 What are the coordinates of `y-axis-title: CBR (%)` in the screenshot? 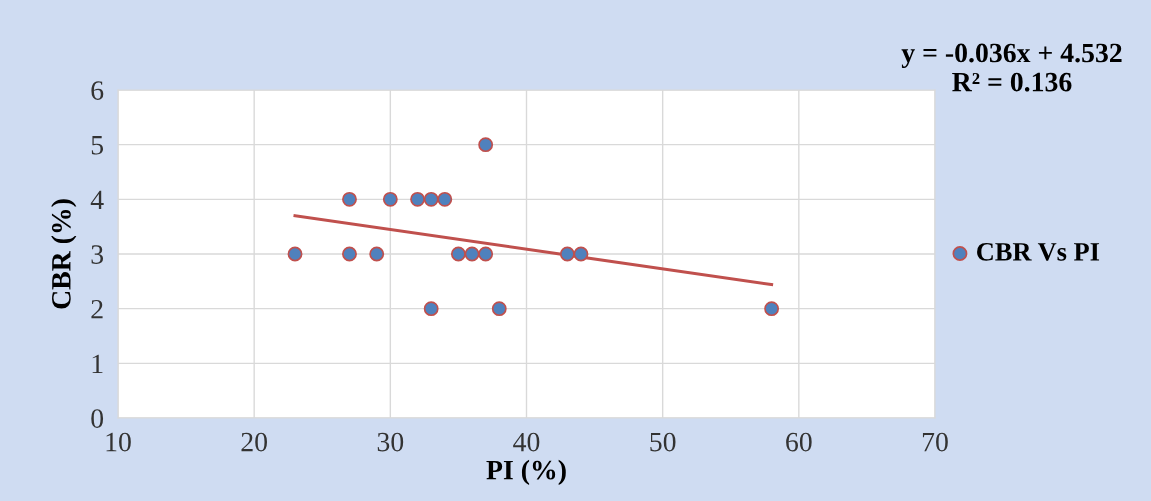 It's located at (64, 254).